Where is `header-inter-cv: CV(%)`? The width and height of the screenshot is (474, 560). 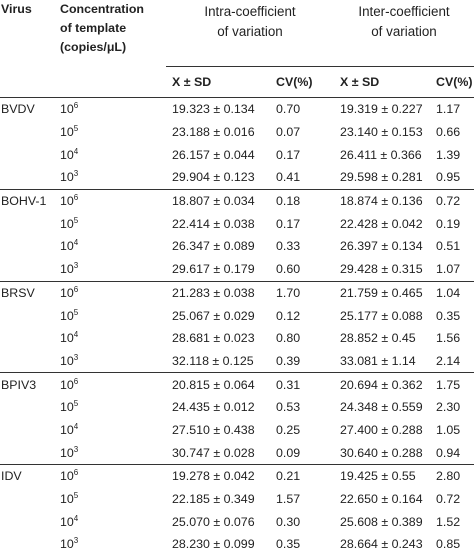
header-inter-cv: CV(%) is located at coordinates (455, 82).